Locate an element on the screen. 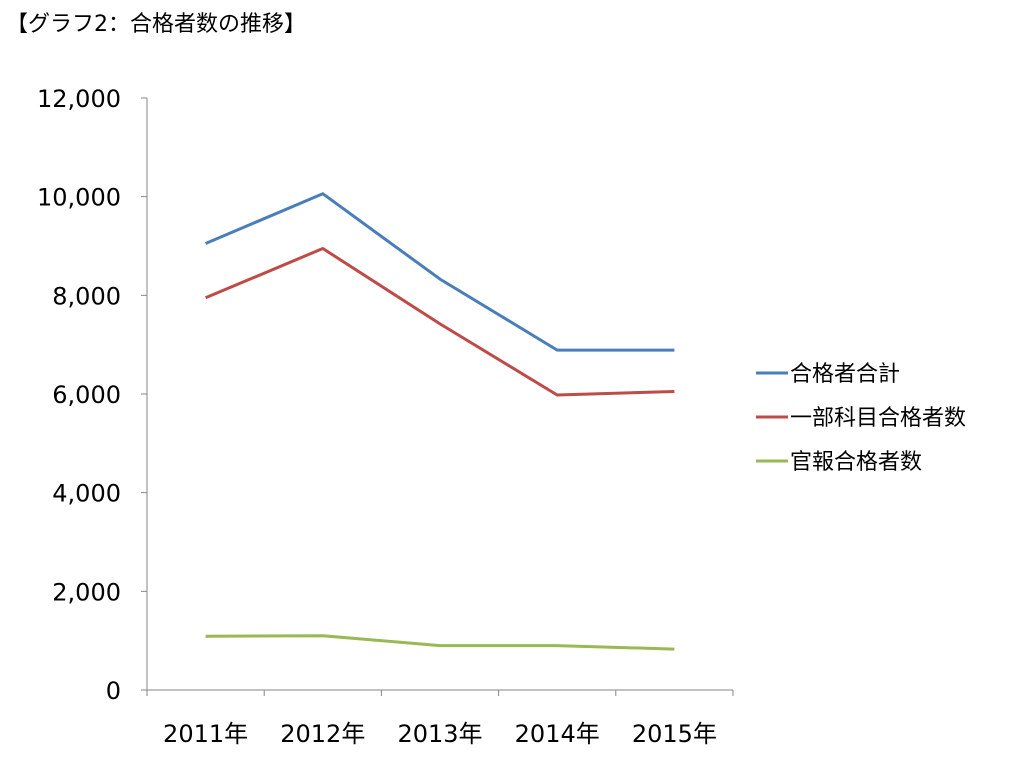 This screenshot has width=1024, height=765. y-tick-label: 6,000 is located at coordinates (86, 395).